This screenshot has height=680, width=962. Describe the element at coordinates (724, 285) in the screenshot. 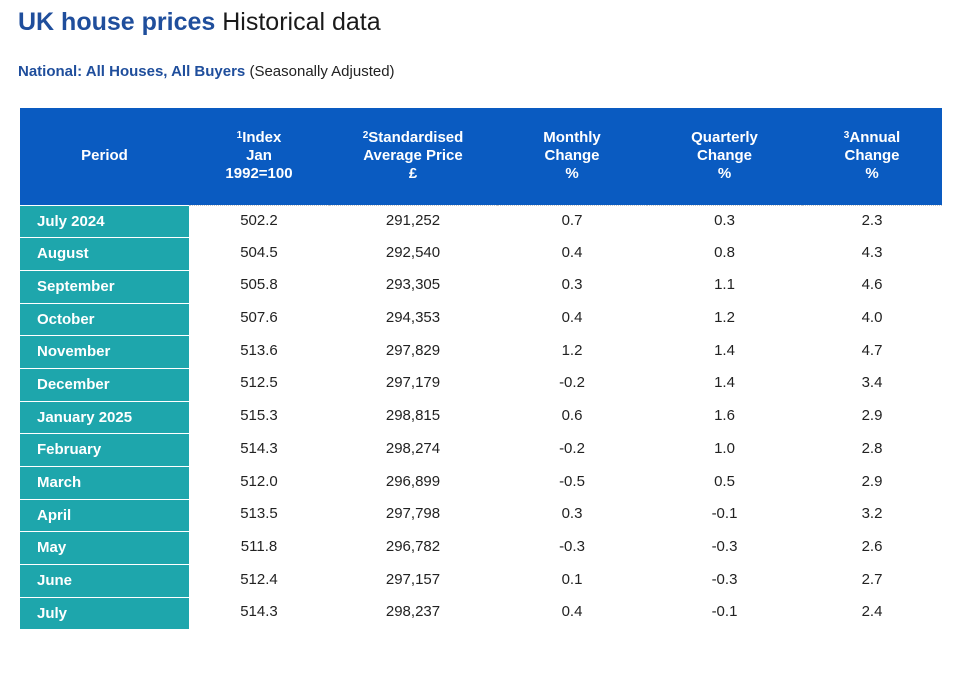

I see `cell-quarterly-change: 1.1` at that location.